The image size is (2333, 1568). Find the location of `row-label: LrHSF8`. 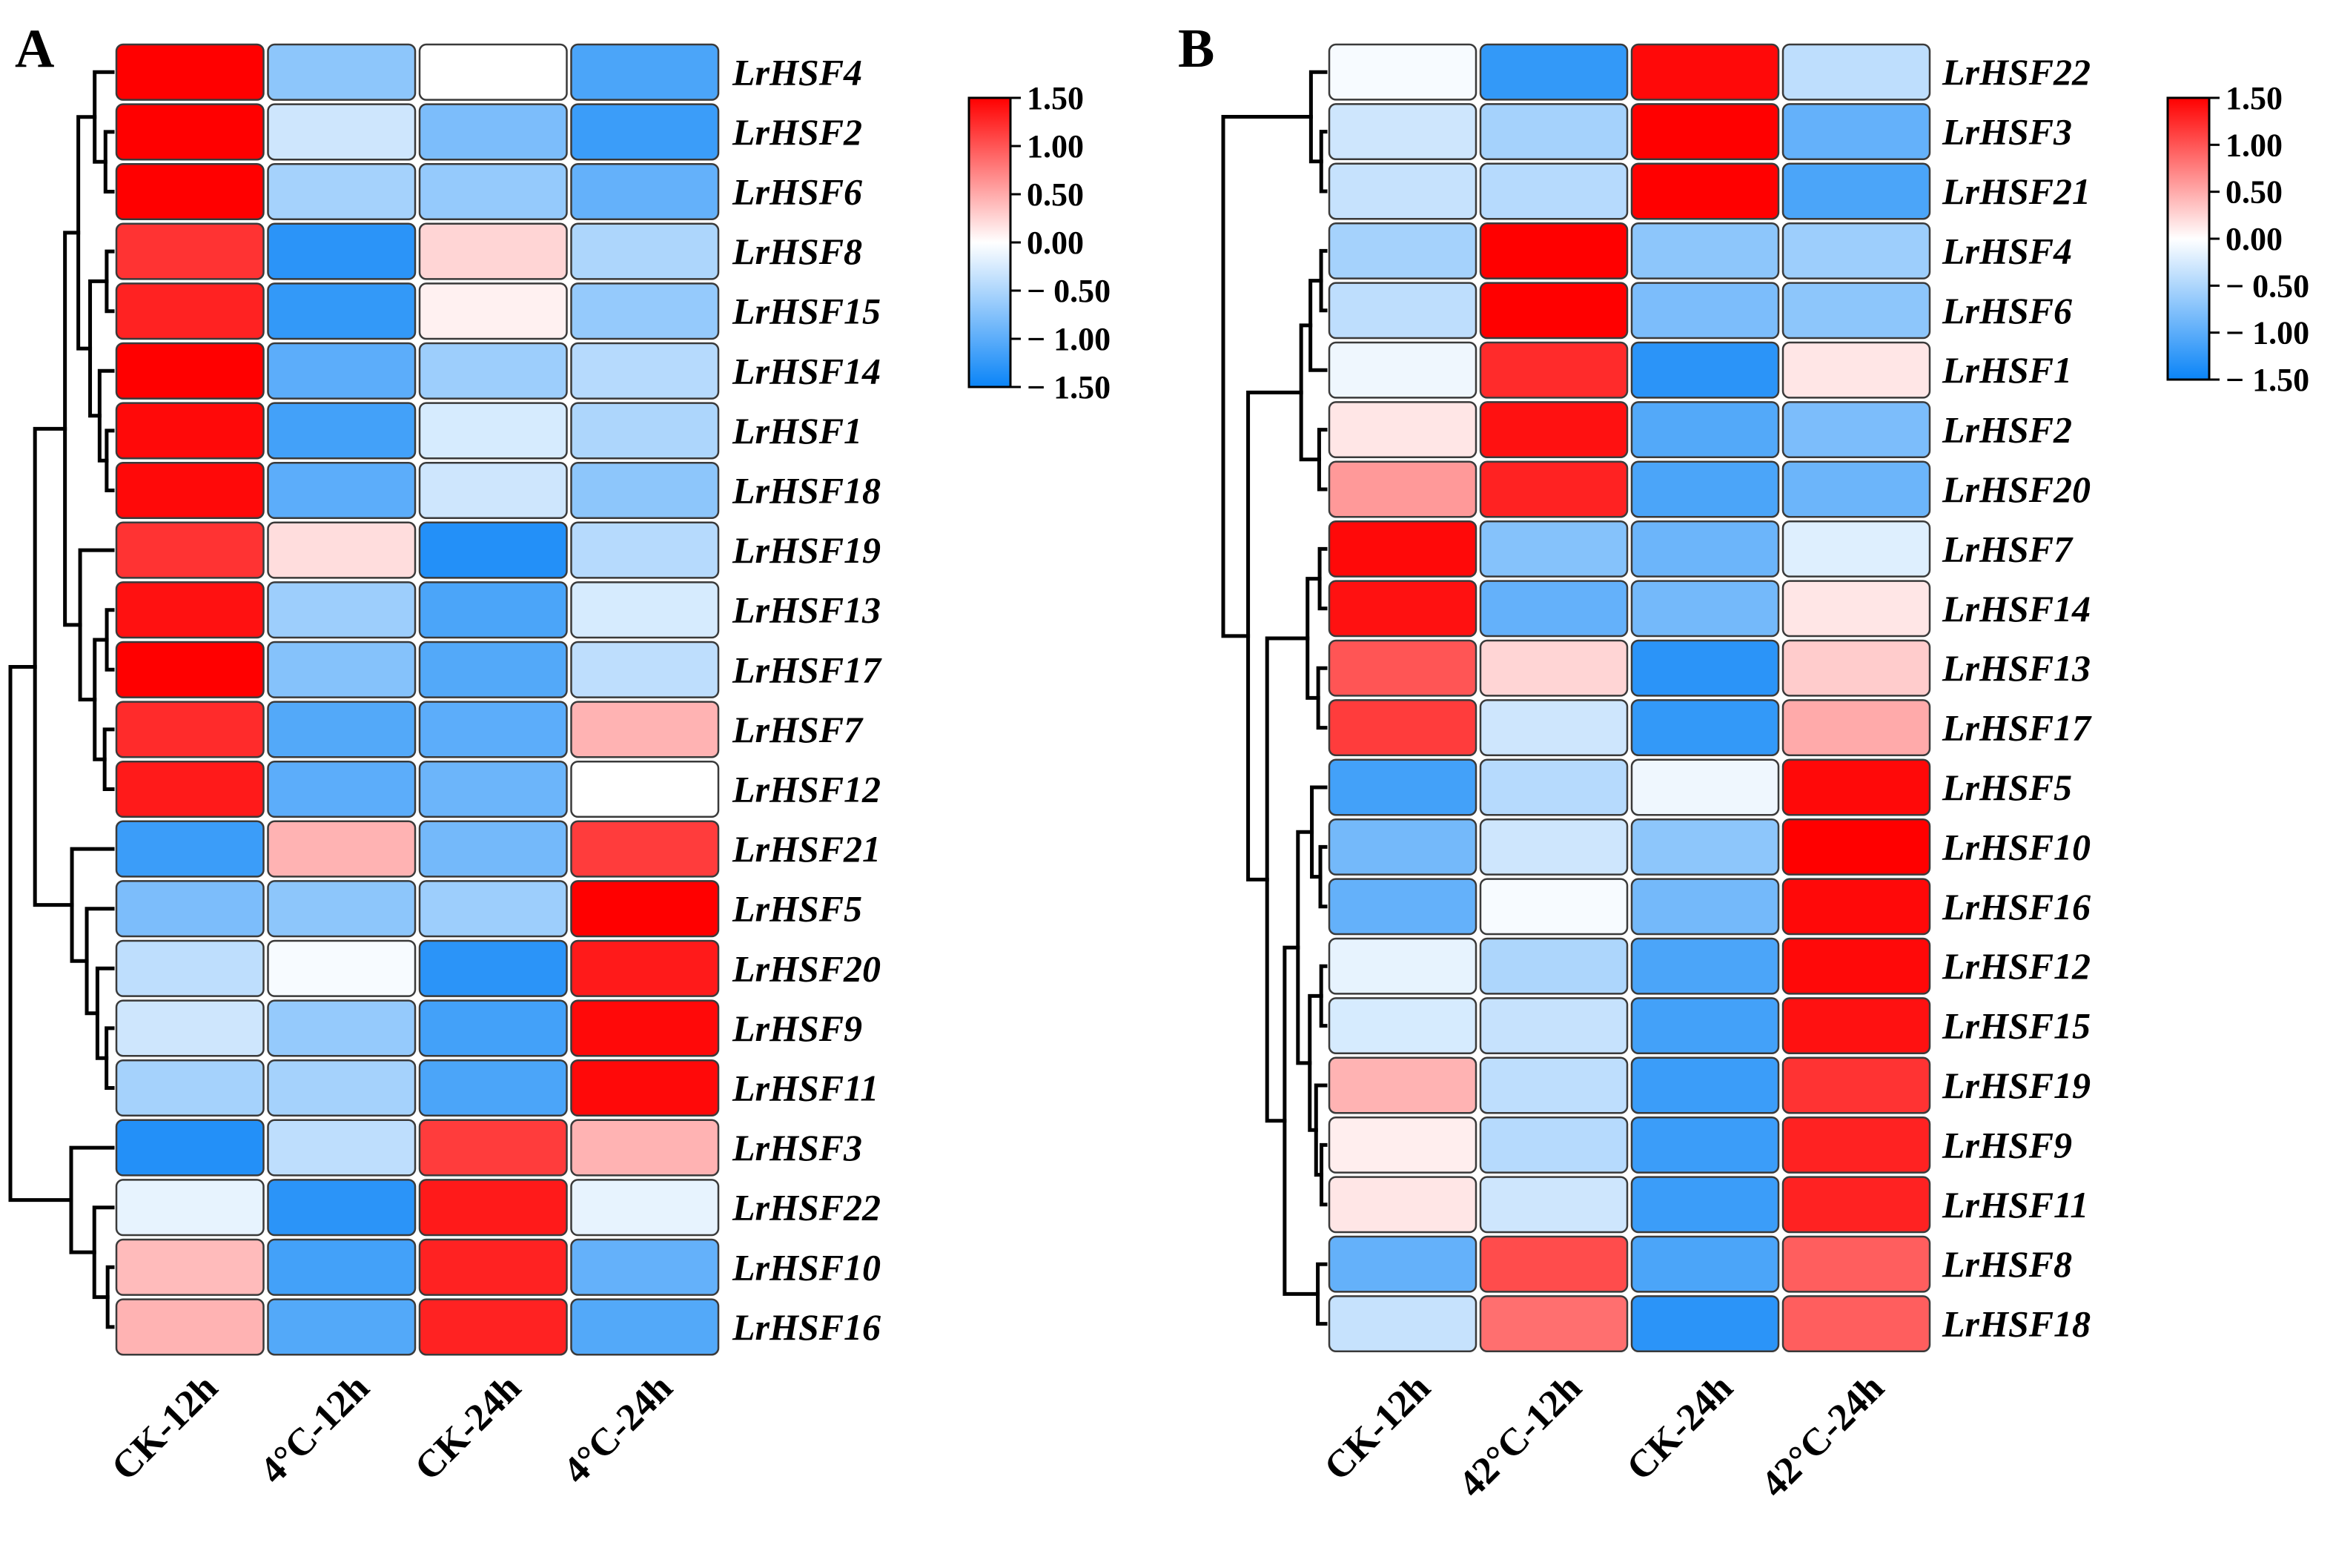

row-label: LrHSF8 is located at coordinates (2007, 1264).